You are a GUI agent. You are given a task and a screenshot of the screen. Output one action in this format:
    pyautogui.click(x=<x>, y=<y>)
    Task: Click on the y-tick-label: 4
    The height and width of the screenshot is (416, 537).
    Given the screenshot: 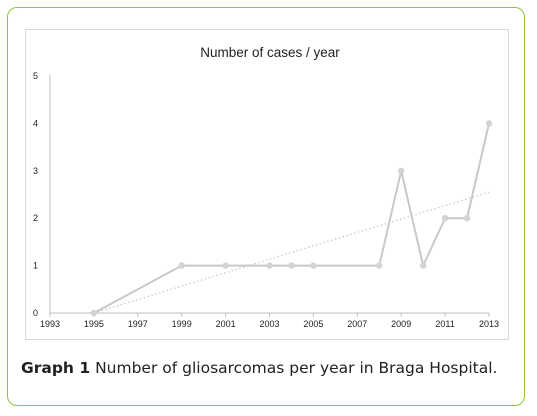 What is the action you would take?
    pyautogui.click(x=35, y=123)
    